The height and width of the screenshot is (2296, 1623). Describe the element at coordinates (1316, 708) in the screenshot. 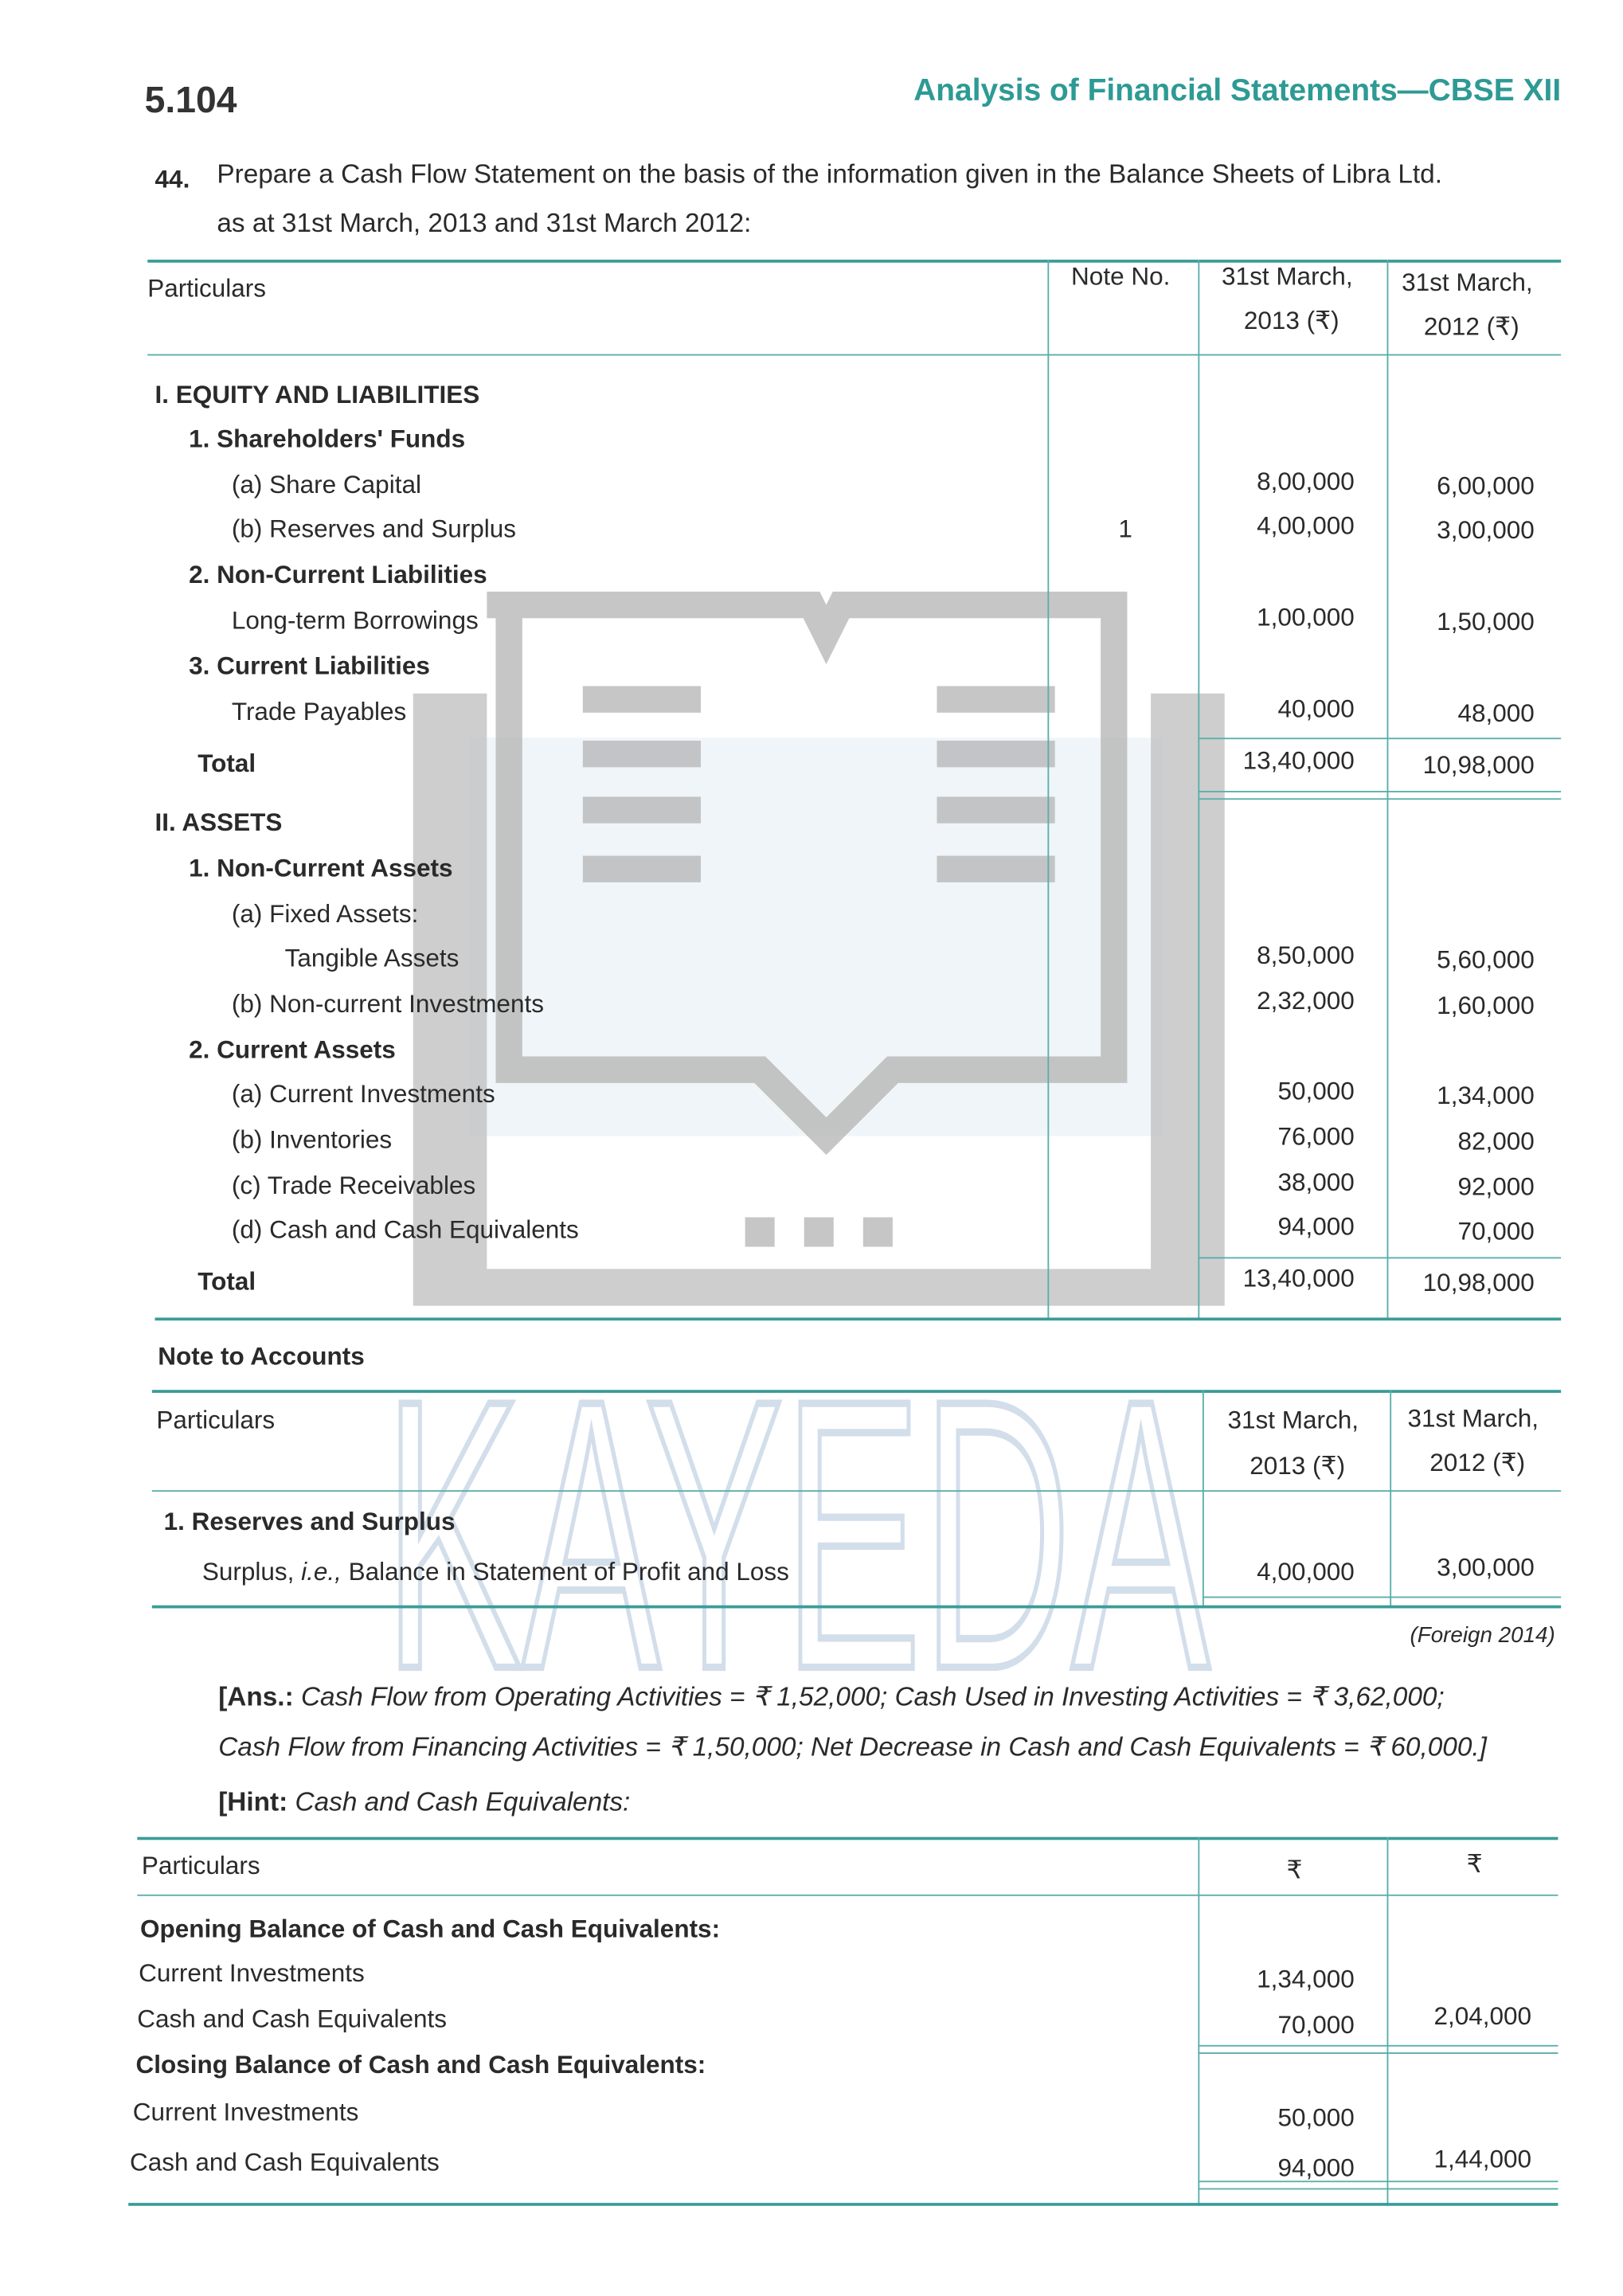

I see `row-value-2013: 40,000` at that location.